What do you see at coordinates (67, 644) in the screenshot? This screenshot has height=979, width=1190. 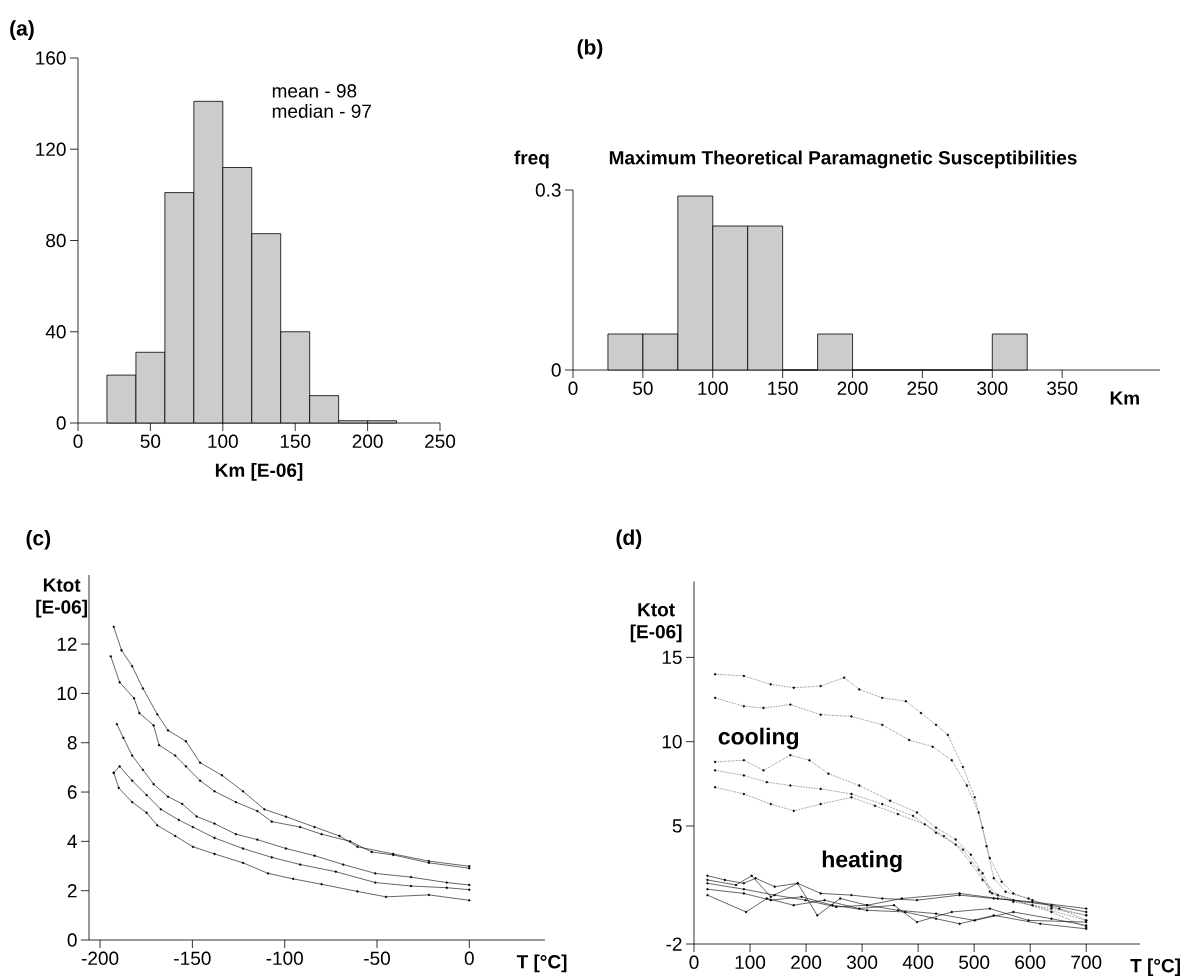 I see `y-tick-label: 12` at bounding box center [67, 644].